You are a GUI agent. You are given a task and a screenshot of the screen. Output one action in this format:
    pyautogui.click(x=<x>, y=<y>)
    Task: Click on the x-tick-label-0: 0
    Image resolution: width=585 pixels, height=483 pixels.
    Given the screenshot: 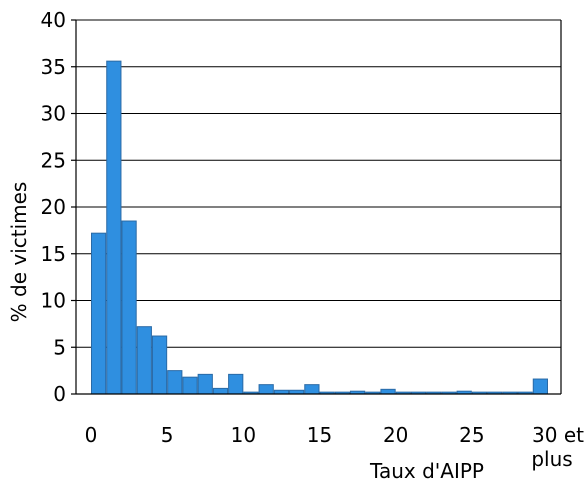 What is the action you would take?
    pyautogui.click(x=91, y=435)
    